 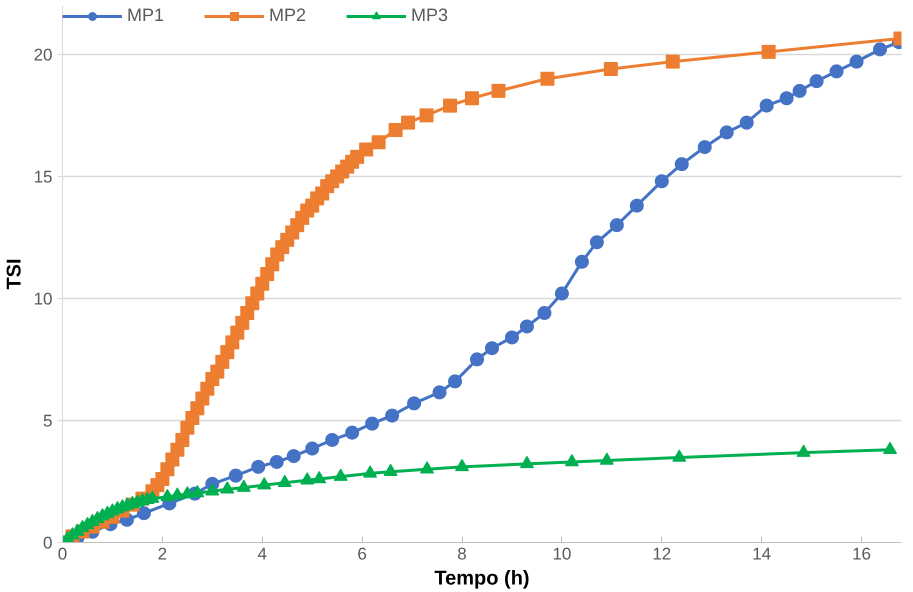 What do you see at coordinates (263, 554) in the screenshot?
I see `x-tick-label: 4` at bounding box center [263, 554].